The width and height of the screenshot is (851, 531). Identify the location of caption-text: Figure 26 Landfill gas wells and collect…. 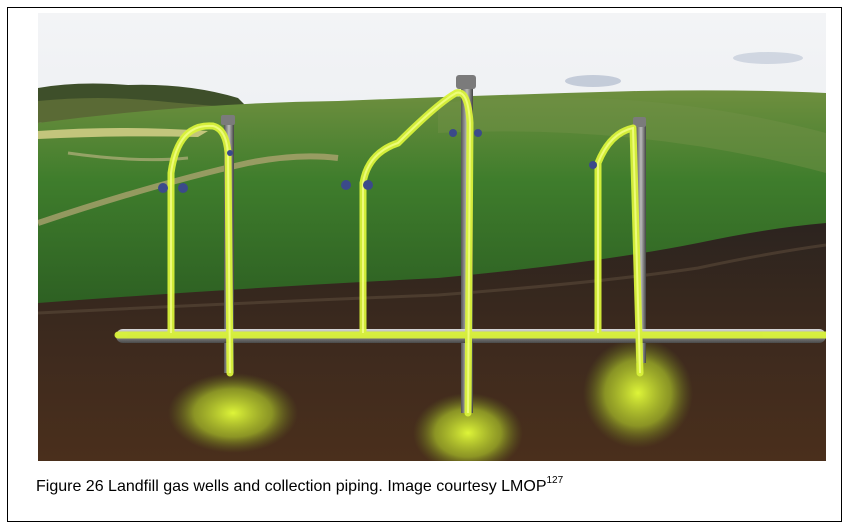
(291, 486).